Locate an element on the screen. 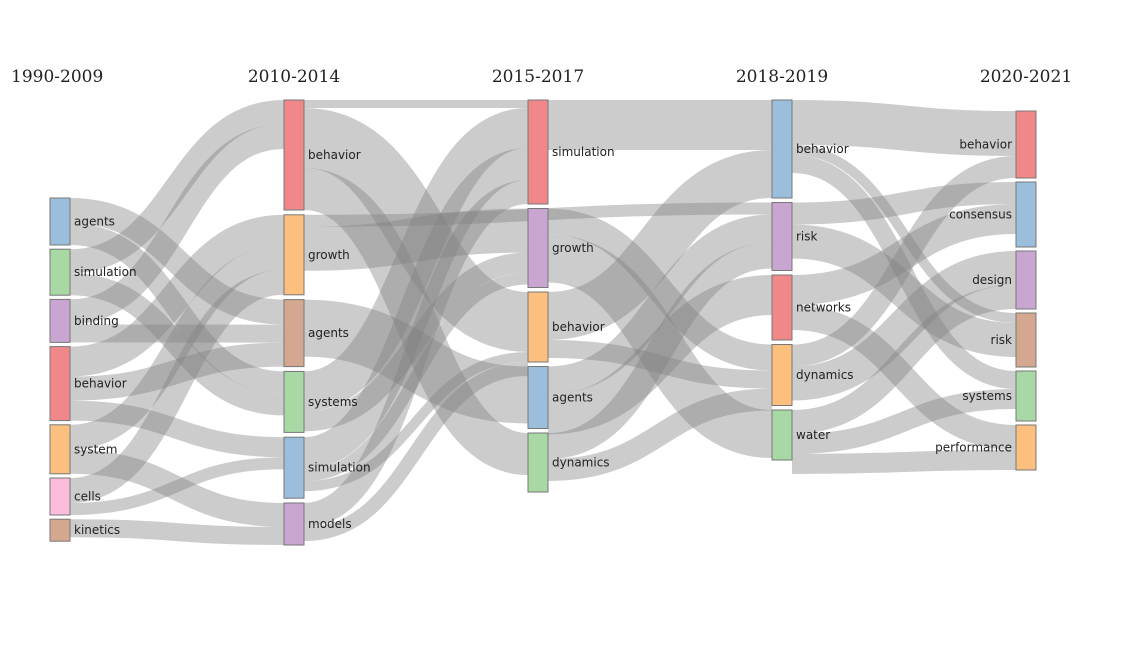  node-water: water is located at coordinates (800, 435).